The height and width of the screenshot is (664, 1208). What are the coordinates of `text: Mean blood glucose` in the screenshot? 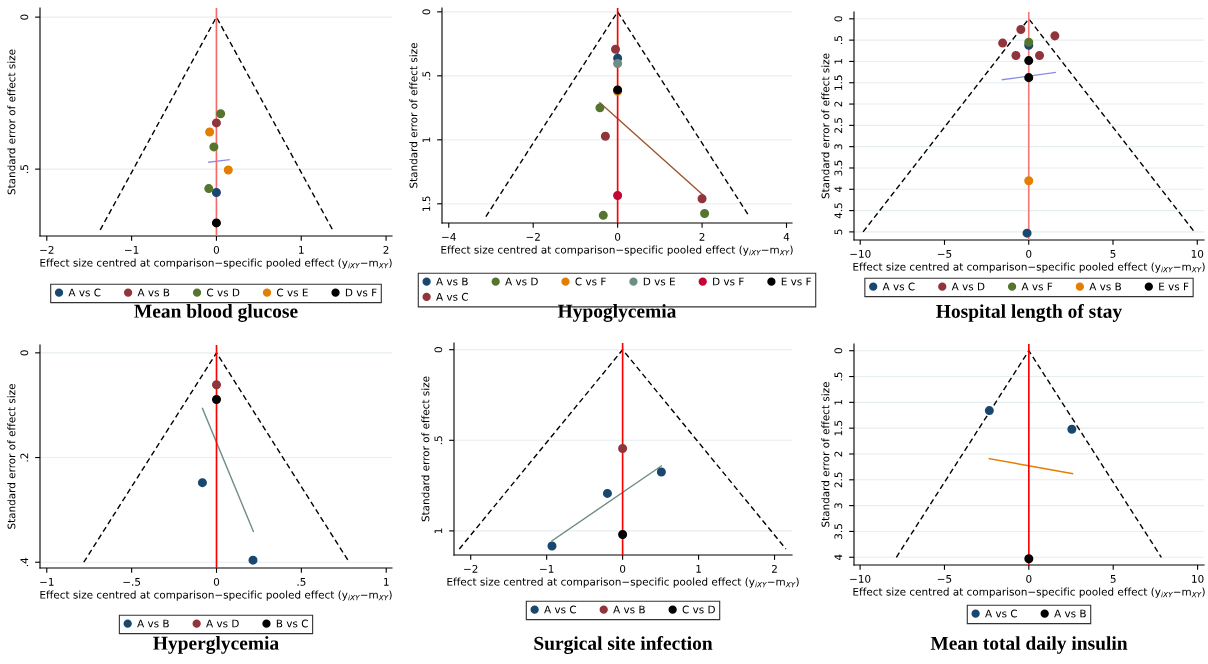 It's located at (216, 313).